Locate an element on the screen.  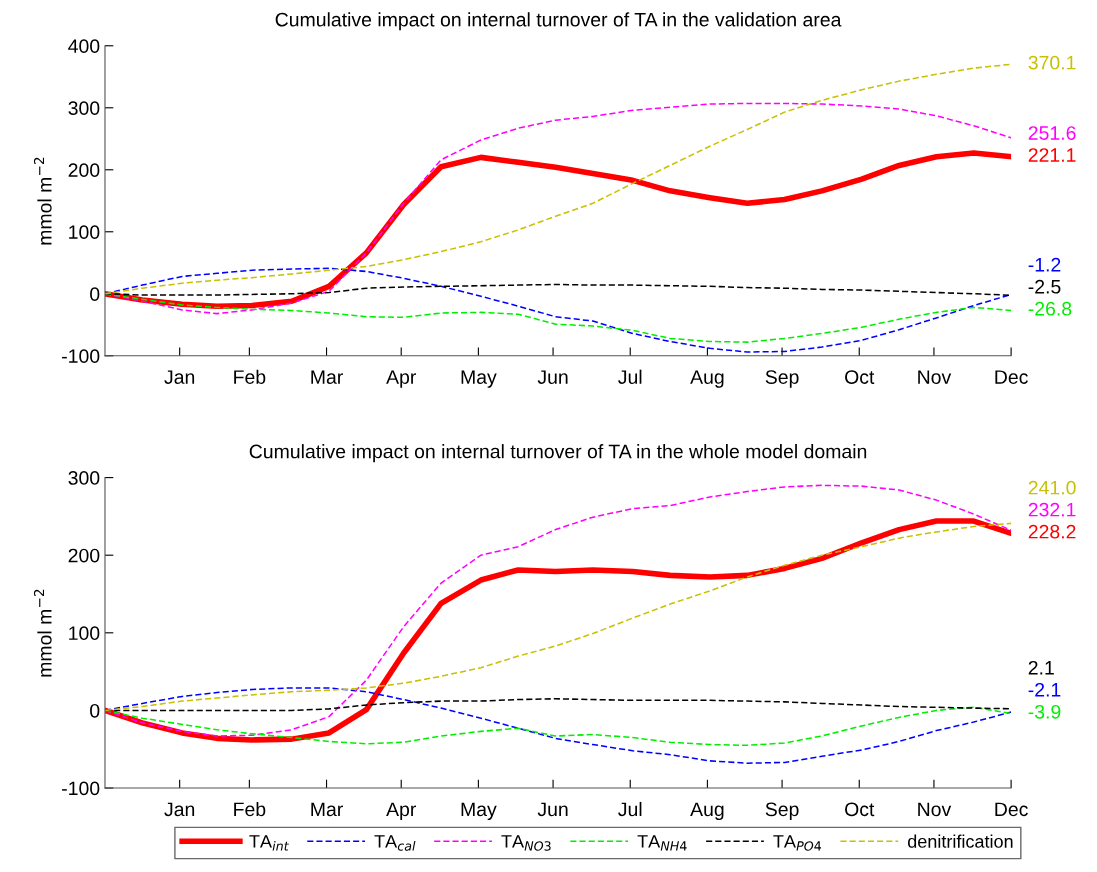
data-label: -26.8 is located at coordinates (1050, 308).